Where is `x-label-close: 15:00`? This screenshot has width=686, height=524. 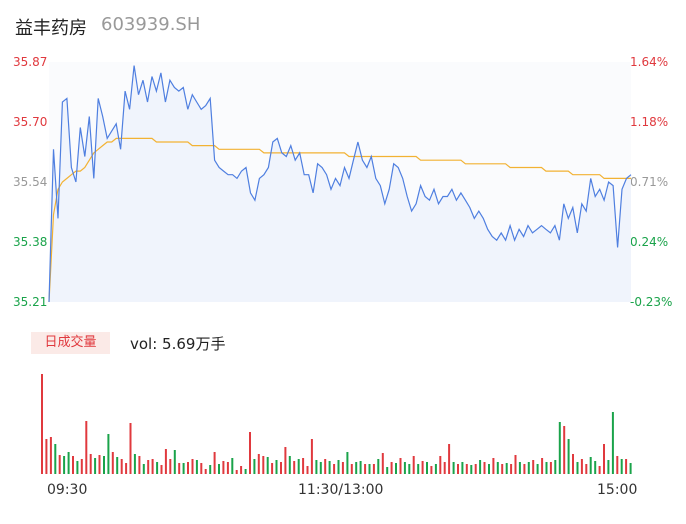 x-label-close: 15:00 is located at coordinates (617, 490).